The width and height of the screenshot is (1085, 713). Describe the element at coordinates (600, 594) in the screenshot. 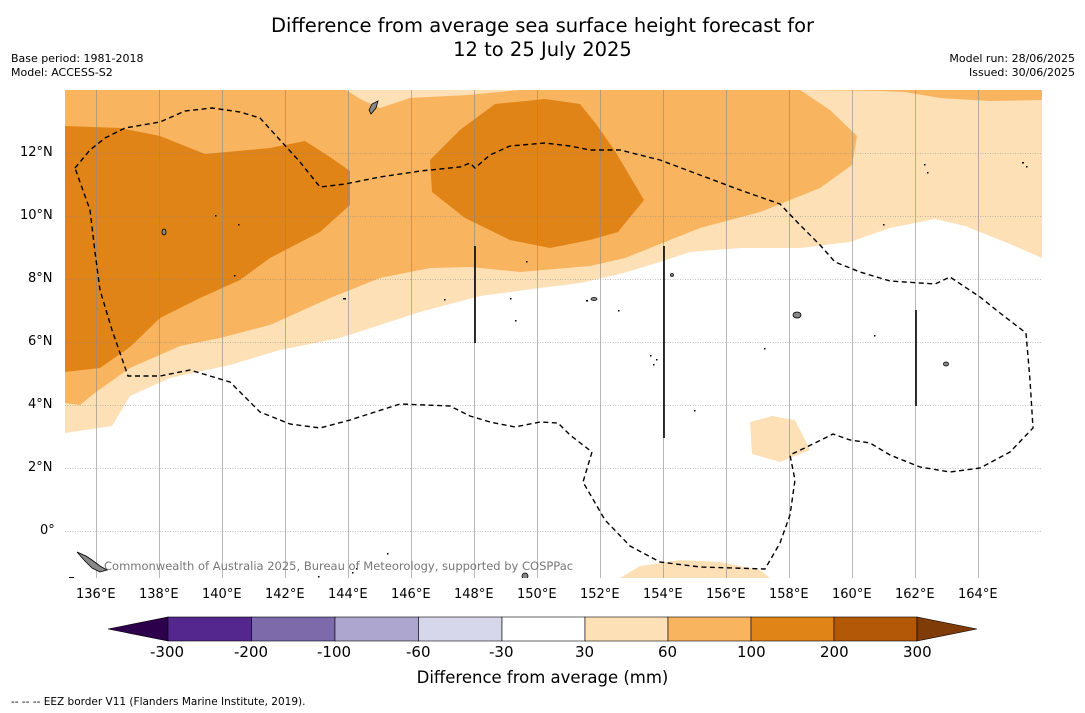

I see `lon-tick-152e: 152°E` at that location.